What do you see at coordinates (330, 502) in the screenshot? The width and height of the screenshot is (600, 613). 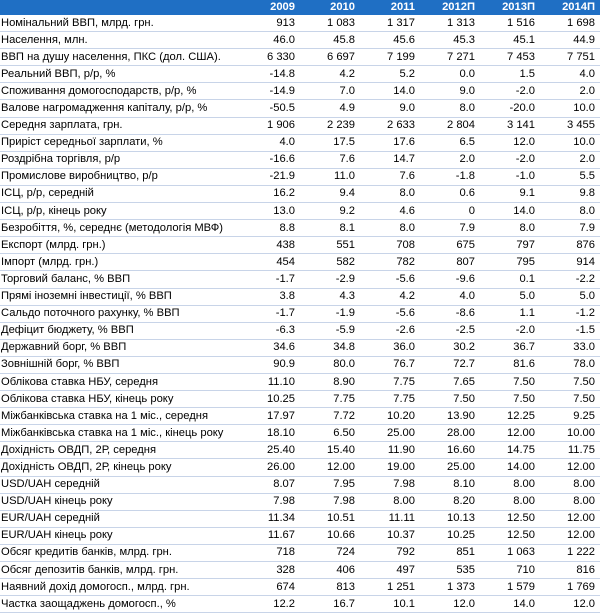 I see `indicator-value: 7.98` at bounding box center [330, 502].